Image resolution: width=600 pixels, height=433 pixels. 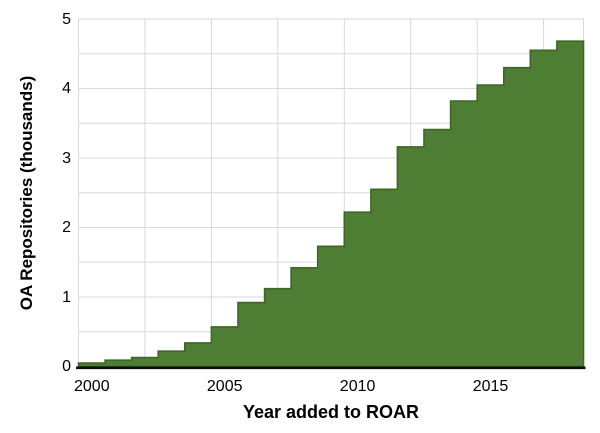 What do you see at coordinates (224, 386) in the screenshot?
I see `x-tick-label: 2005` at bounding box center [224, 386].